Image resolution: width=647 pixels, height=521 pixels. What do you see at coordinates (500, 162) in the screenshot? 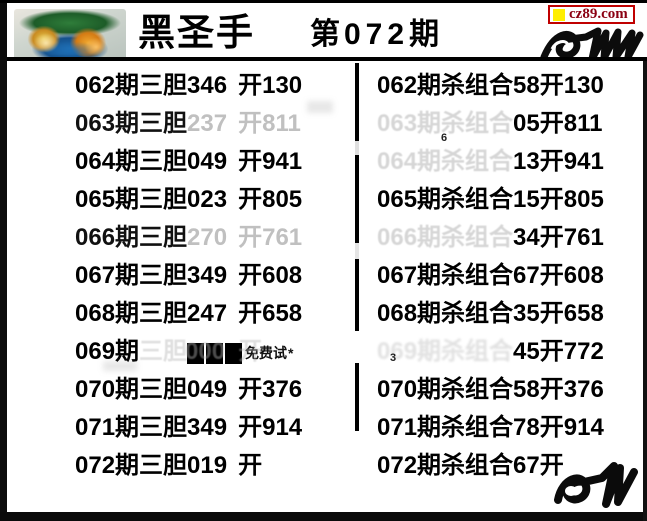
I see `table-row: 064期杀组合13开941` at bounding box center [500, 162].